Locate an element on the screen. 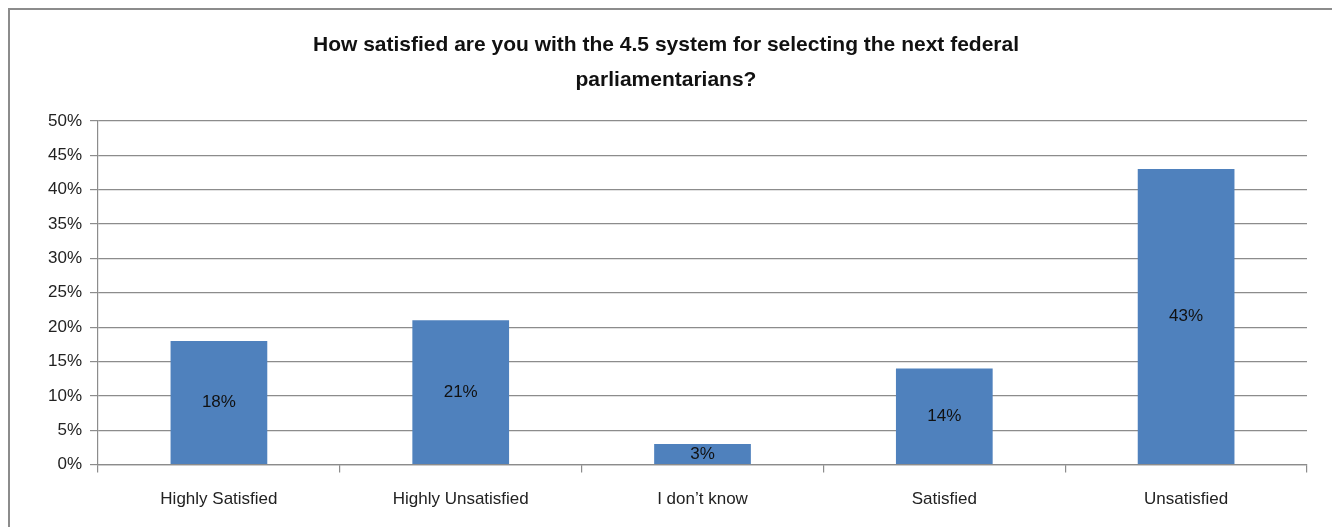 The height and width of the screenshot is (527, 1332). y-tick-label: 25% is located at coordinates (65, 292).